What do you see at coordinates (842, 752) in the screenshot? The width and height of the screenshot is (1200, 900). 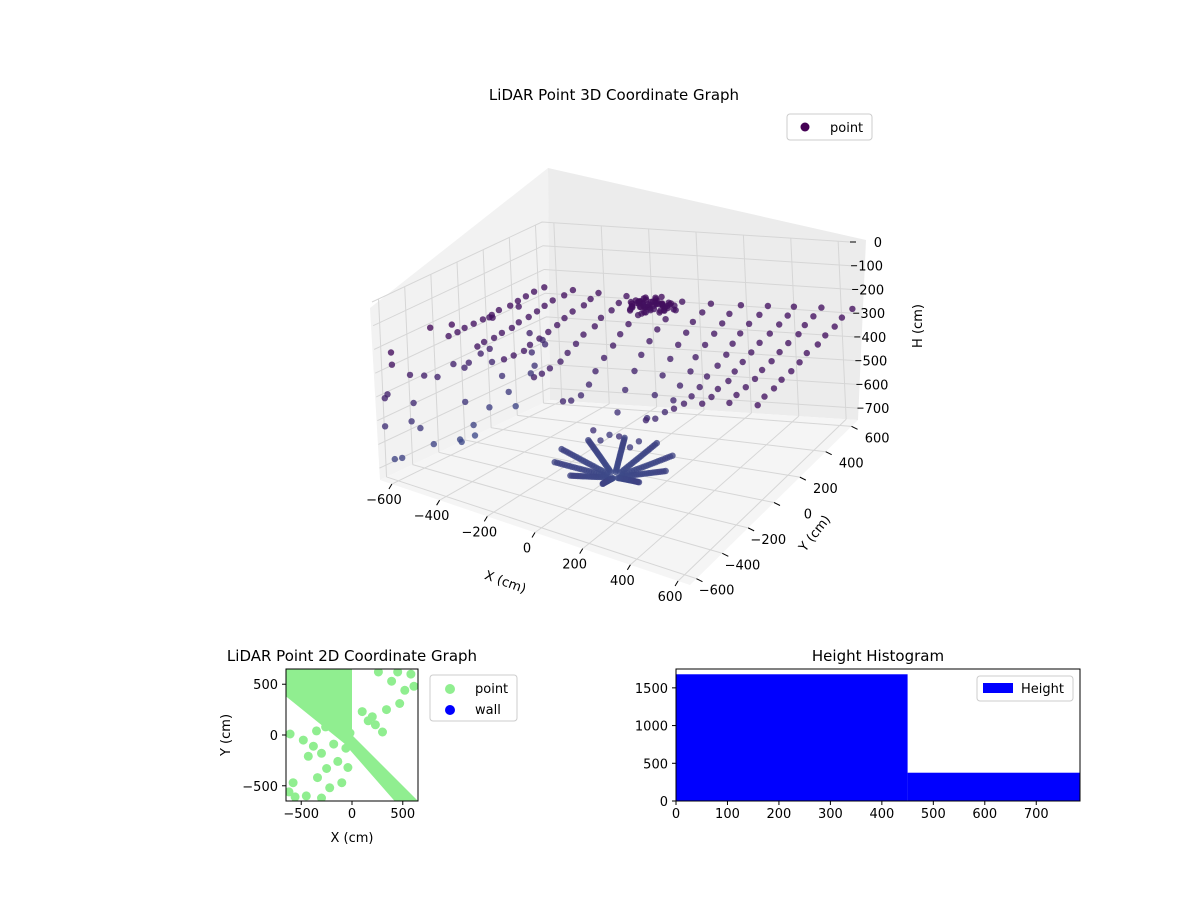 I see `chart-histogram-ticks: 0 100 200 300 400 500 600 700 0 500 1000 1500` at bounding box center [842, 752].